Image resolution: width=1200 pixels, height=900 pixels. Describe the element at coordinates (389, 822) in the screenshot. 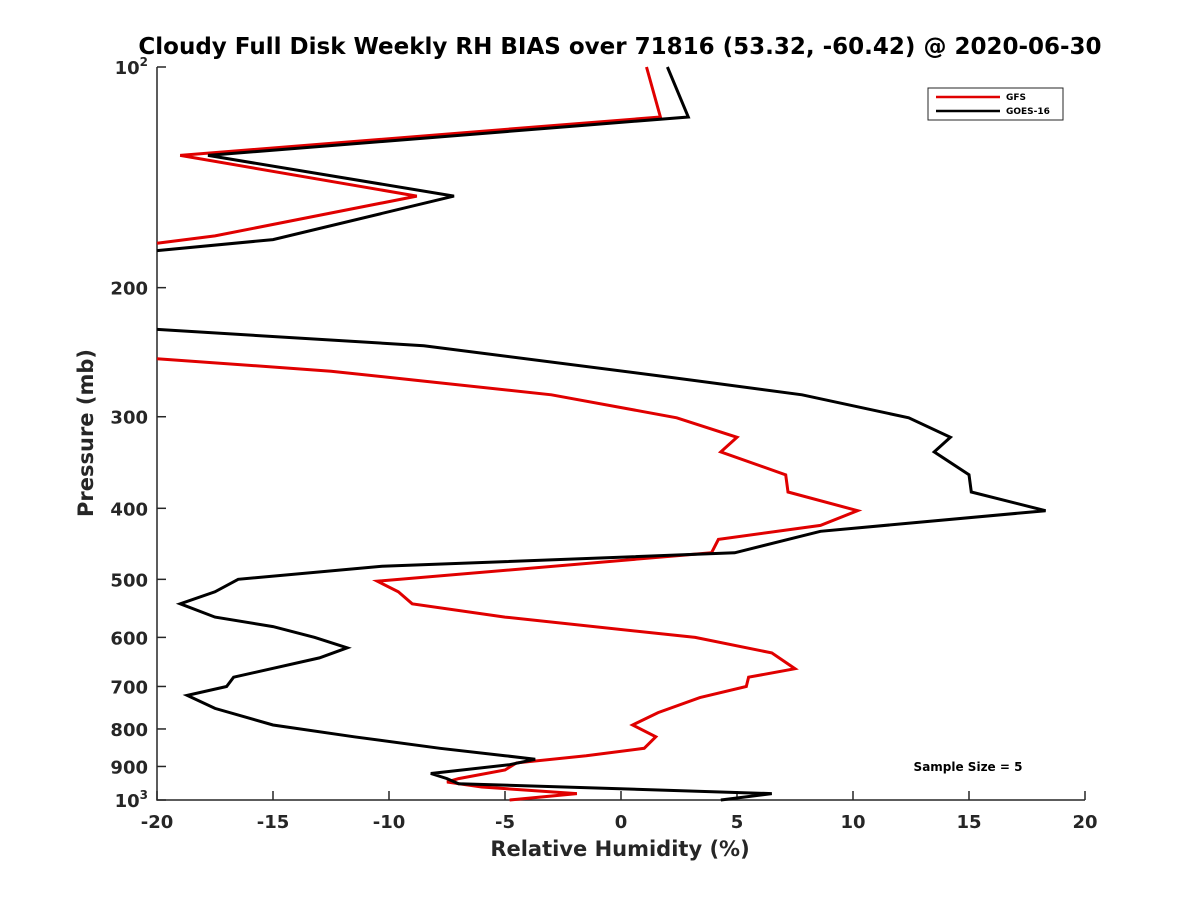

I see `x-tick-label: -10` at that location.